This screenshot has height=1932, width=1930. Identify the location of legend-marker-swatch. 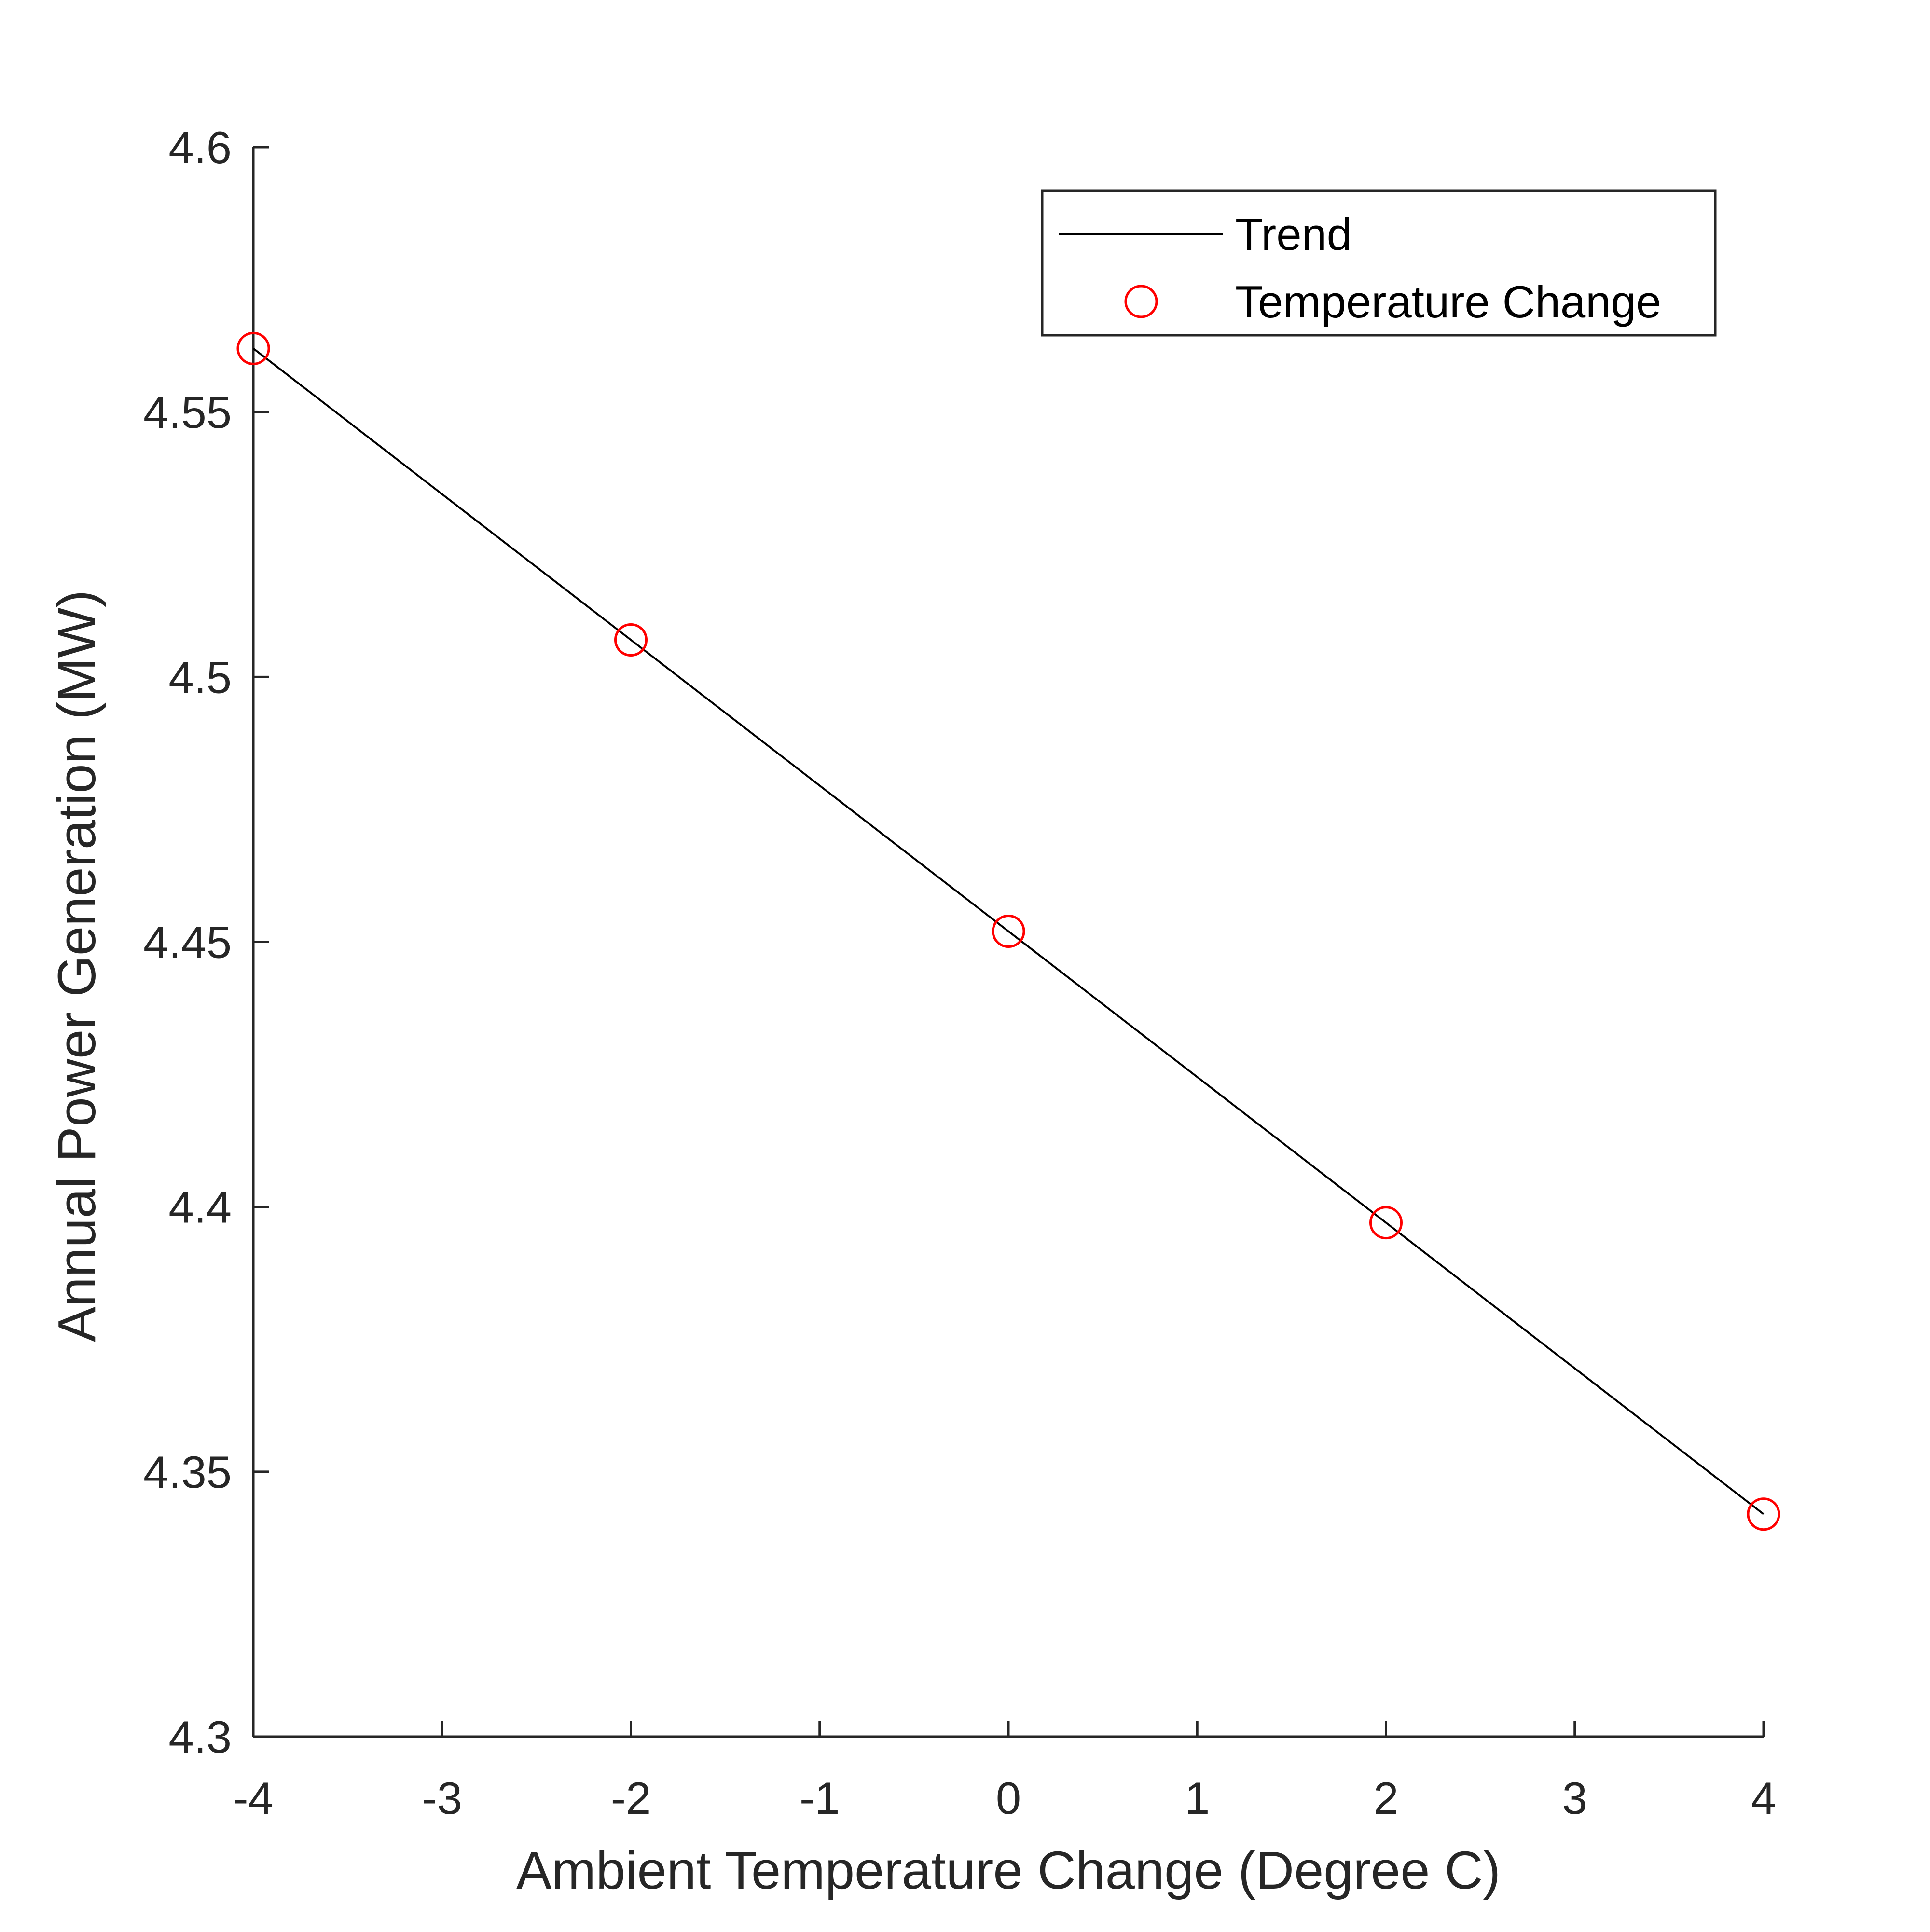
(1141, 301).